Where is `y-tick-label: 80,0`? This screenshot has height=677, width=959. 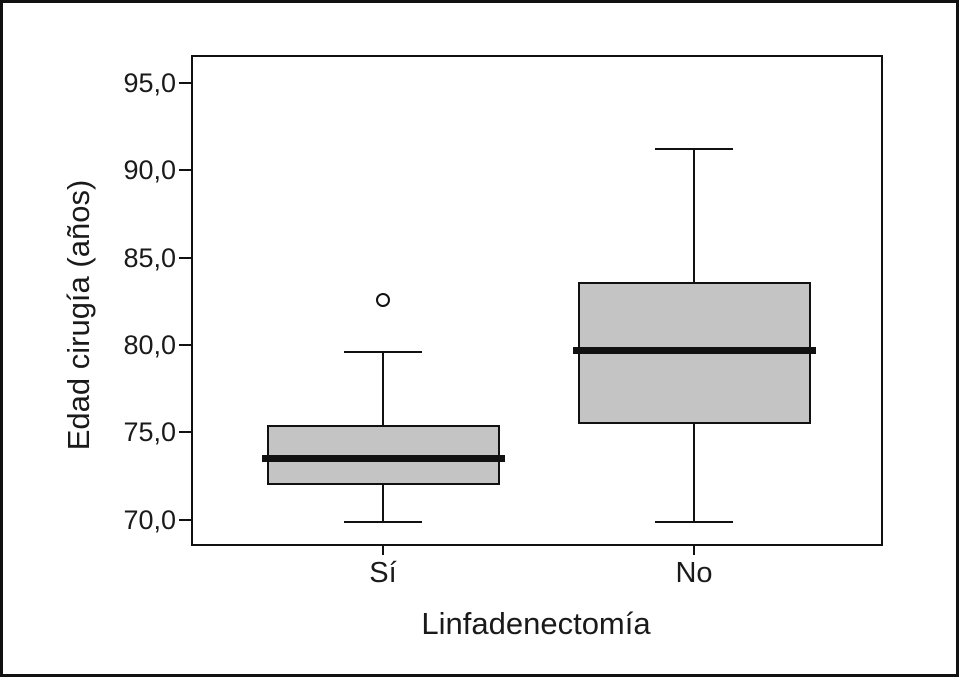
y-tick-label: 80,0 is located at coordinates (149, 345).